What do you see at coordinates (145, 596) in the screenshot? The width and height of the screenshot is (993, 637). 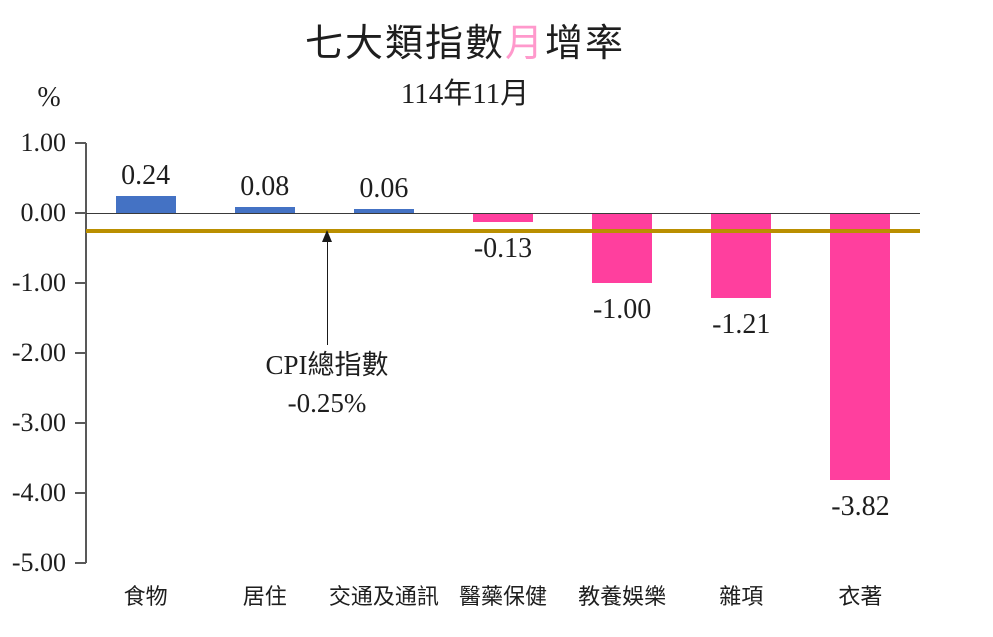 I see `category-label-食物: 食物` at bounding box center [145, 596].